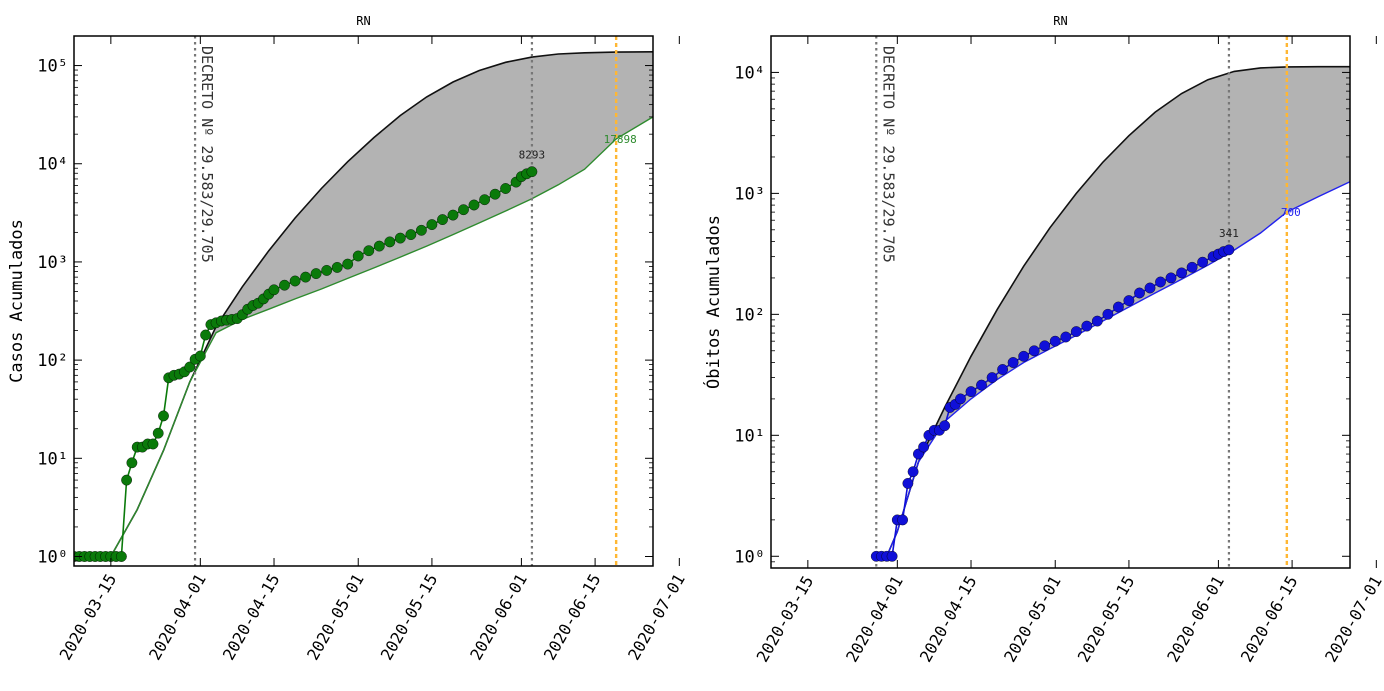 Image resolution: width=1384 pixels, height=691 pixels. I want to click on y-axis-label: Casos Acumulados, so click(17, 301).